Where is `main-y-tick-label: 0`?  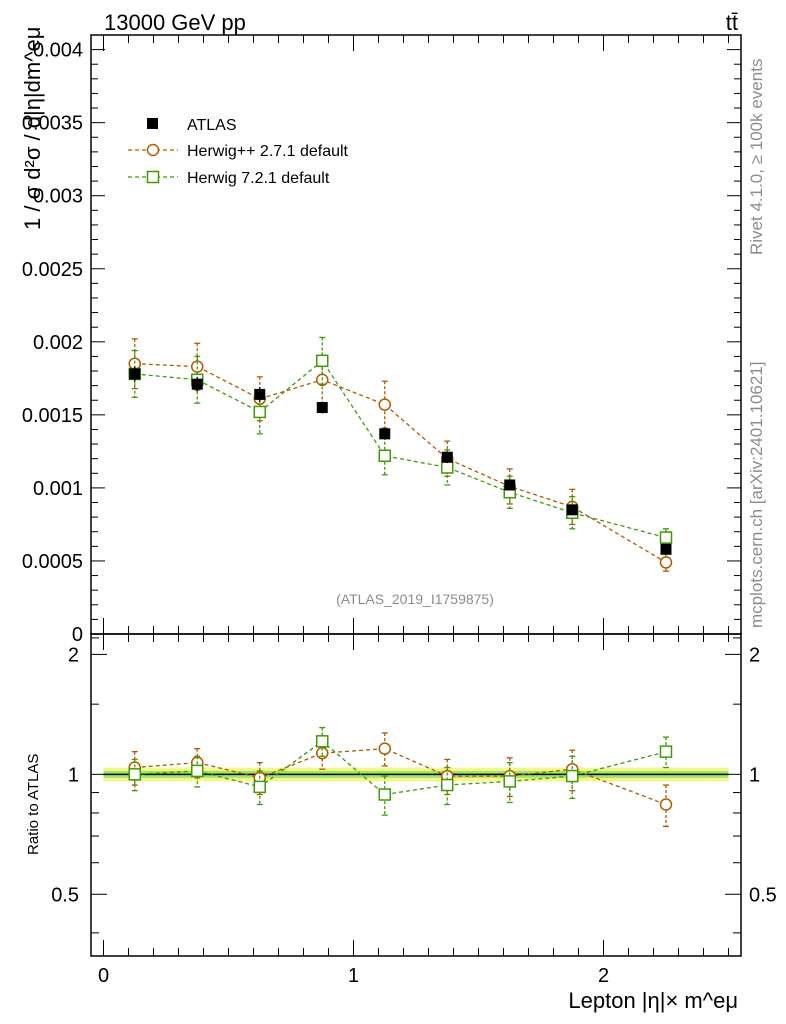
main-y-tick-label: 0 is located at coordinates (77, 635).